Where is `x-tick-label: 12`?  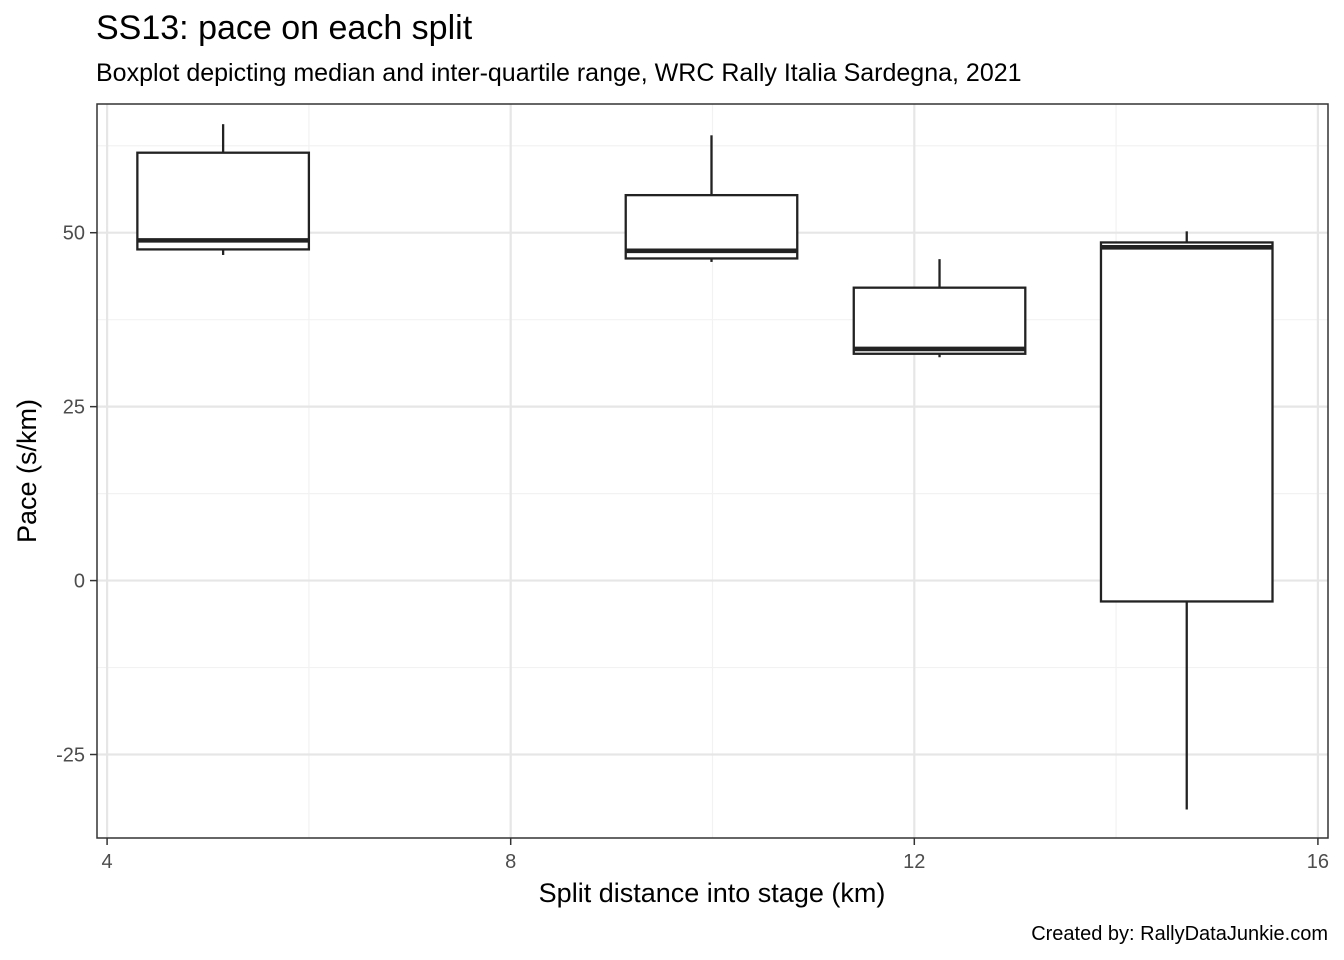 x-tick-label: 12 is located at coordinates (914, 862).